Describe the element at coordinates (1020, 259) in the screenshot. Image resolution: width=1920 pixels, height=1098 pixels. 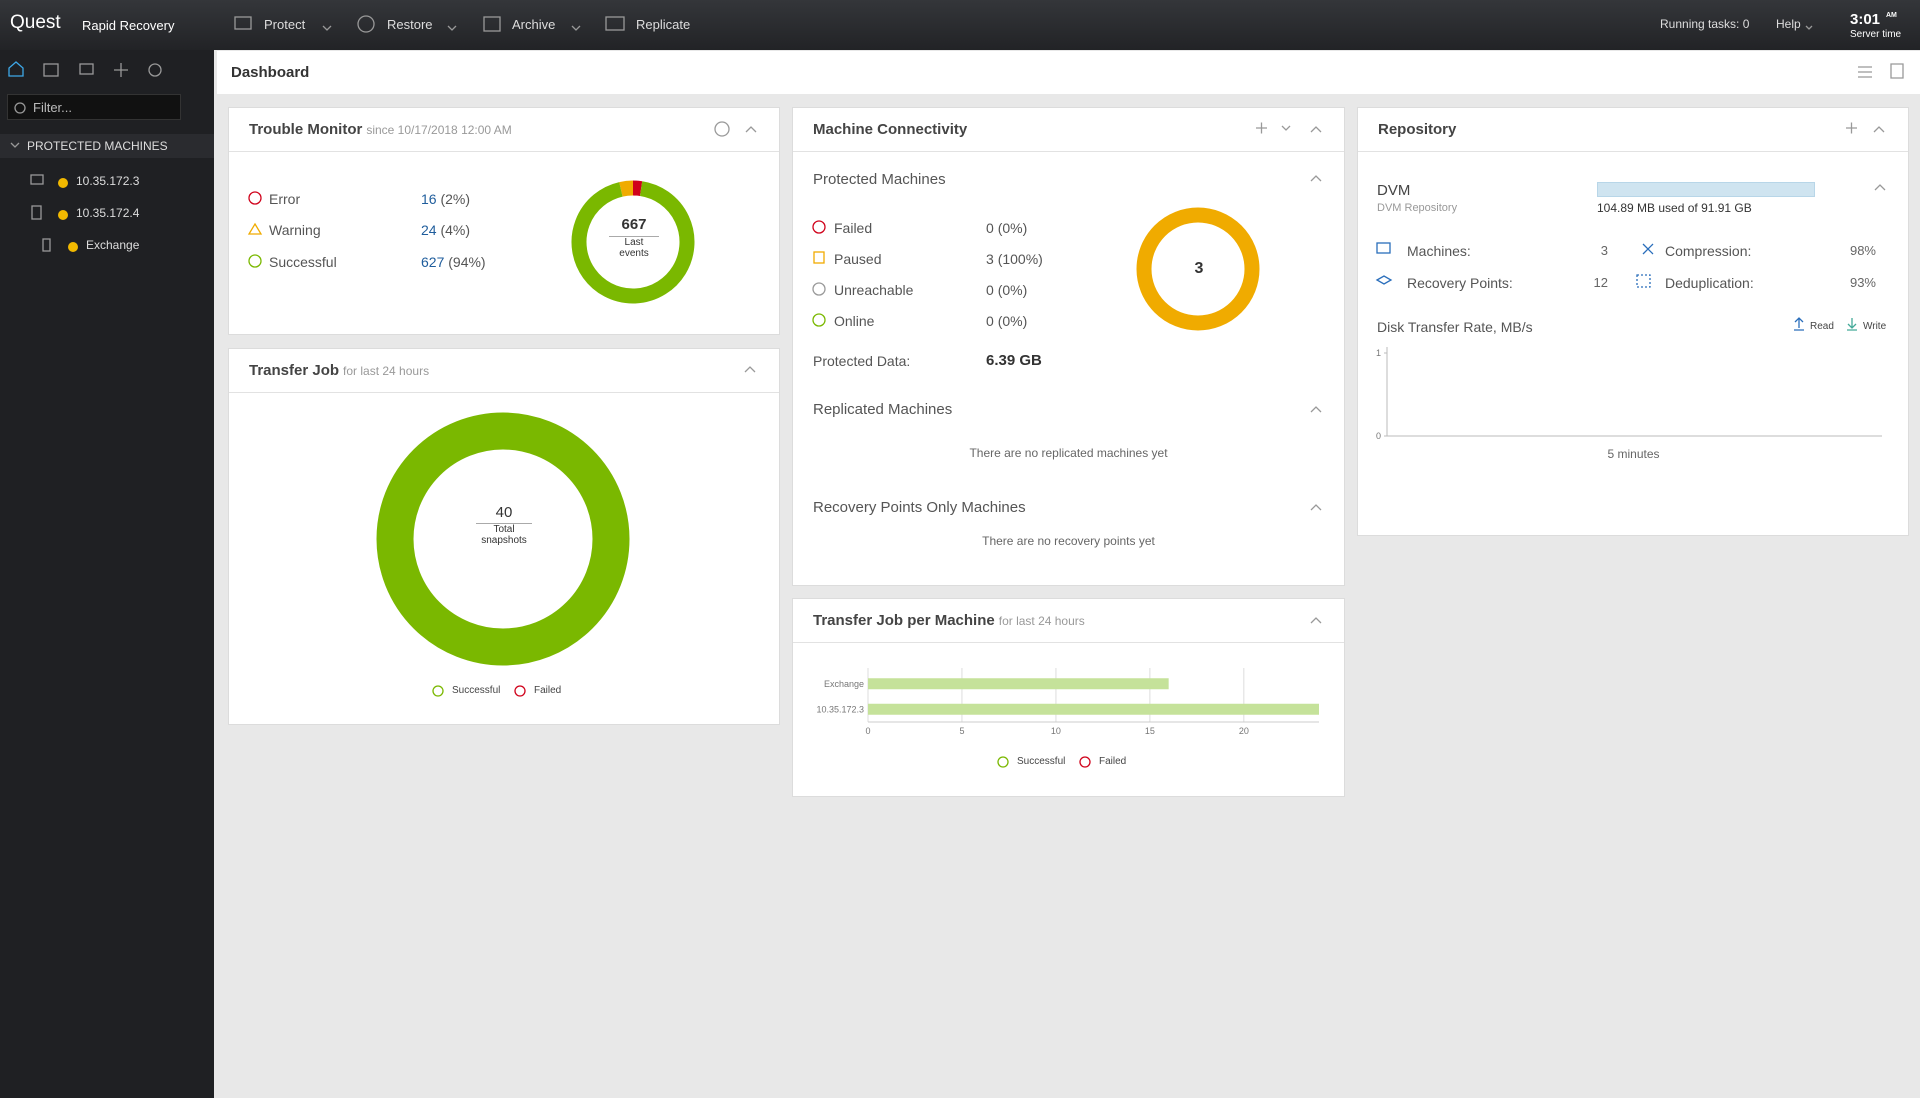
I see `row-pct: (100%)` at that location.